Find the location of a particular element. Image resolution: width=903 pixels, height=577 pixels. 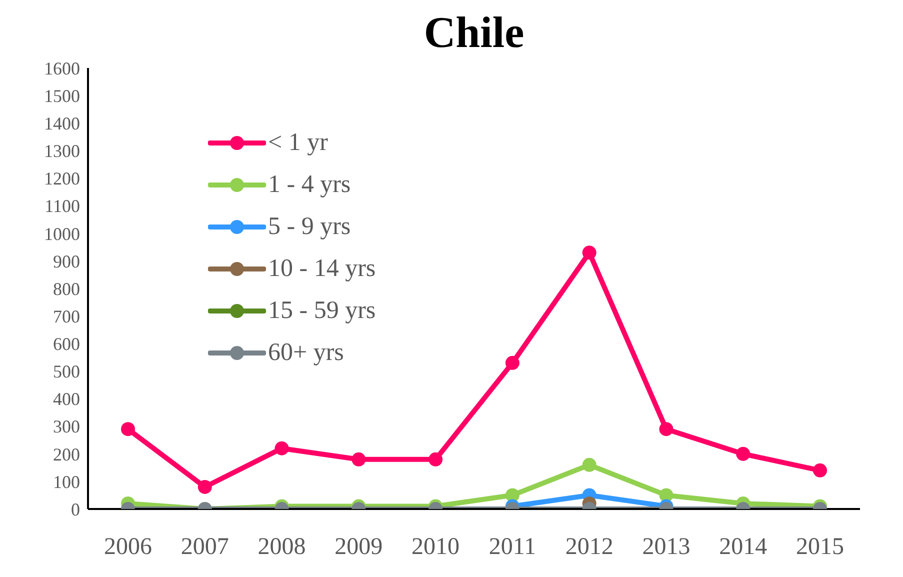

y-tick-label: 100 is located at coordinates (66, 482).